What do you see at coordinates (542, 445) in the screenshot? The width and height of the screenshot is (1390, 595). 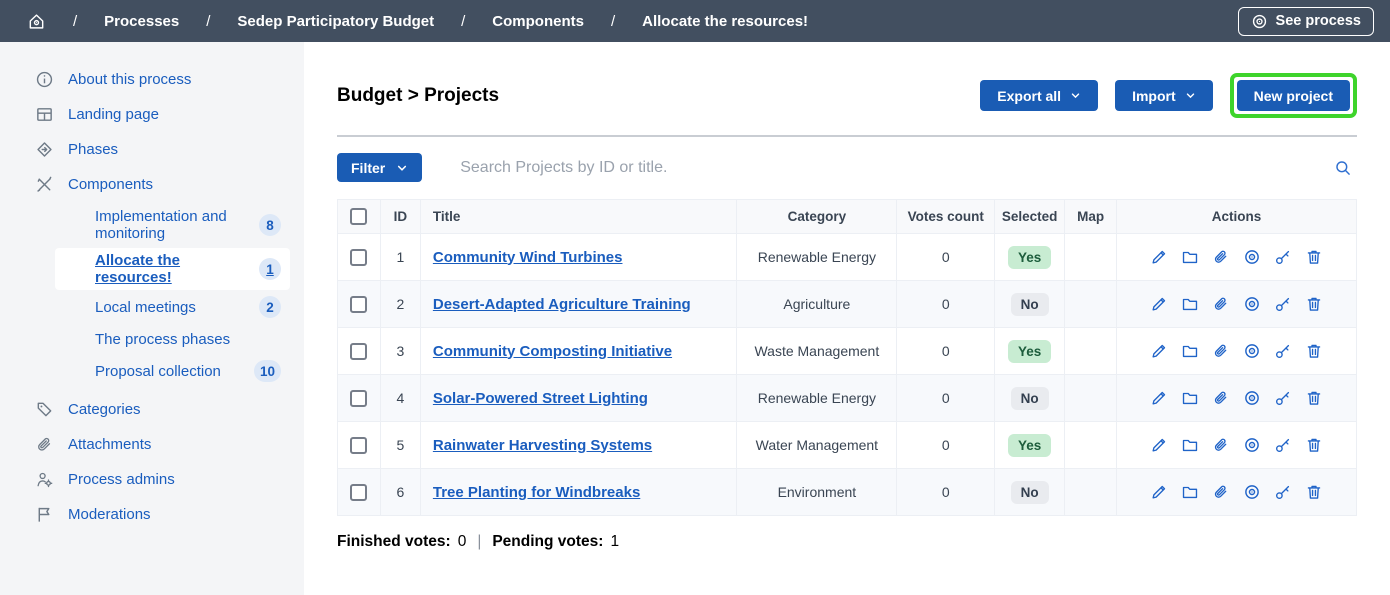 I see `project-title-link: Rainwater Harvesting Systems` at bounding box center [542, 445].